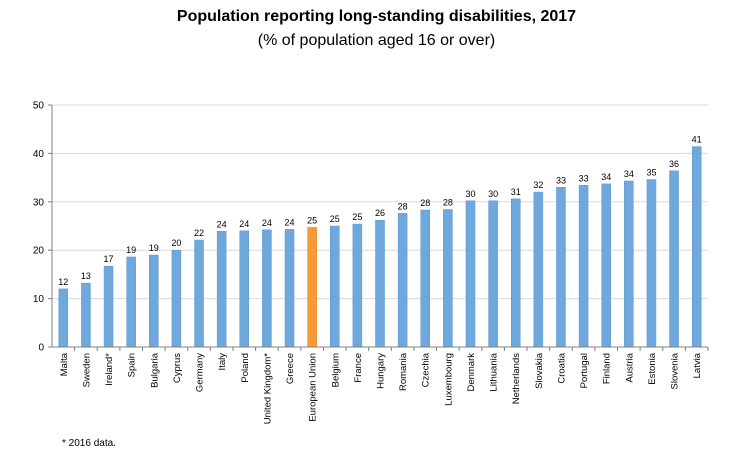  I want to click on category-label: Slovenia, so click(675, 370).